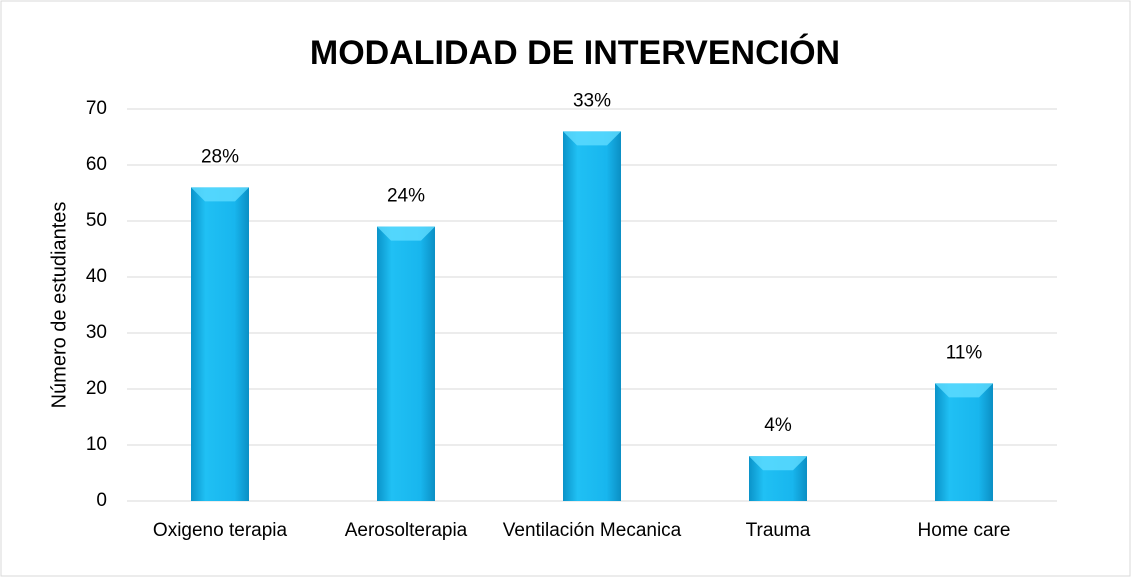  What do you see at coordinates (220, 530) in the screenshot?
I see `x-tick-label: Oxigeno terapia` at bounding box center [220, 530].